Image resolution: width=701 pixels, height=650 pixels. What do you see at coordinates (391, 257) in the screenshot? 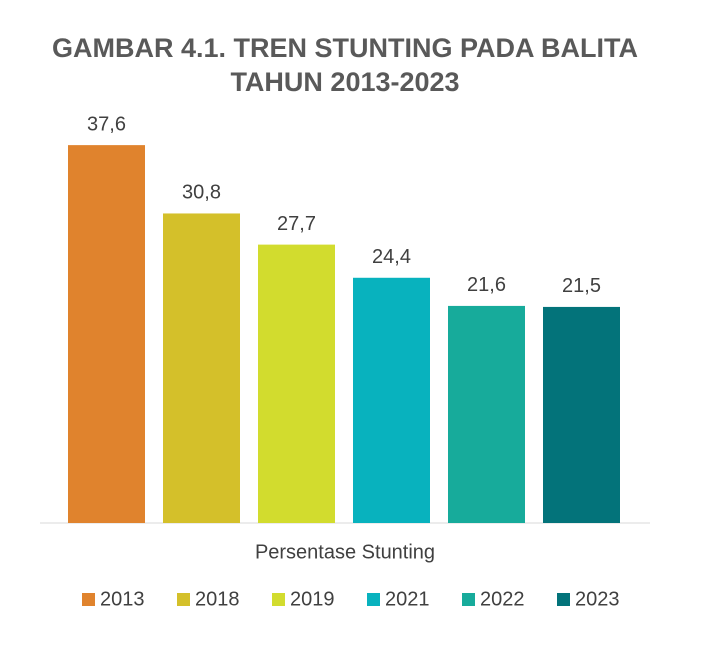
I see `value-label: 24,4` at bounding box center [391, 257].